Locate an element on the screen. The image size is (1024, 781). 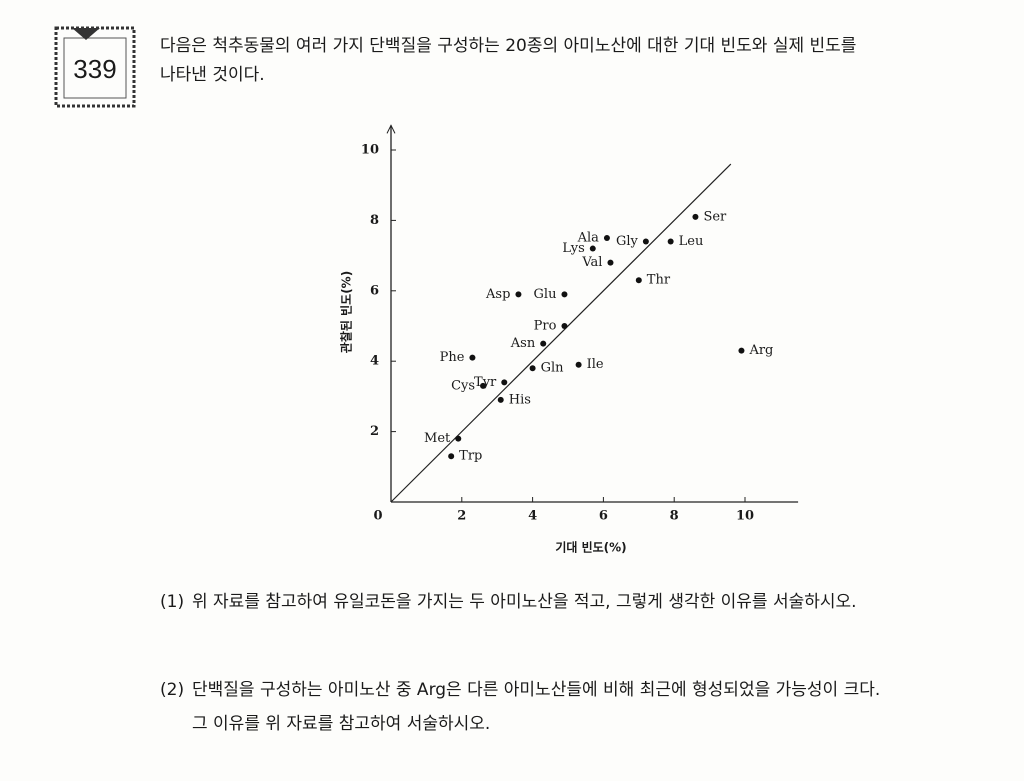
point-label: Thr is located at coordinates (659, 280).